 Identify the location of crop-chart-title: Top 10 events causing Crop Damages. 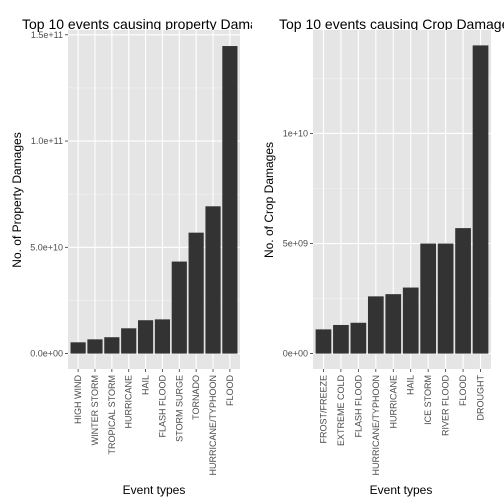
(391, 24).